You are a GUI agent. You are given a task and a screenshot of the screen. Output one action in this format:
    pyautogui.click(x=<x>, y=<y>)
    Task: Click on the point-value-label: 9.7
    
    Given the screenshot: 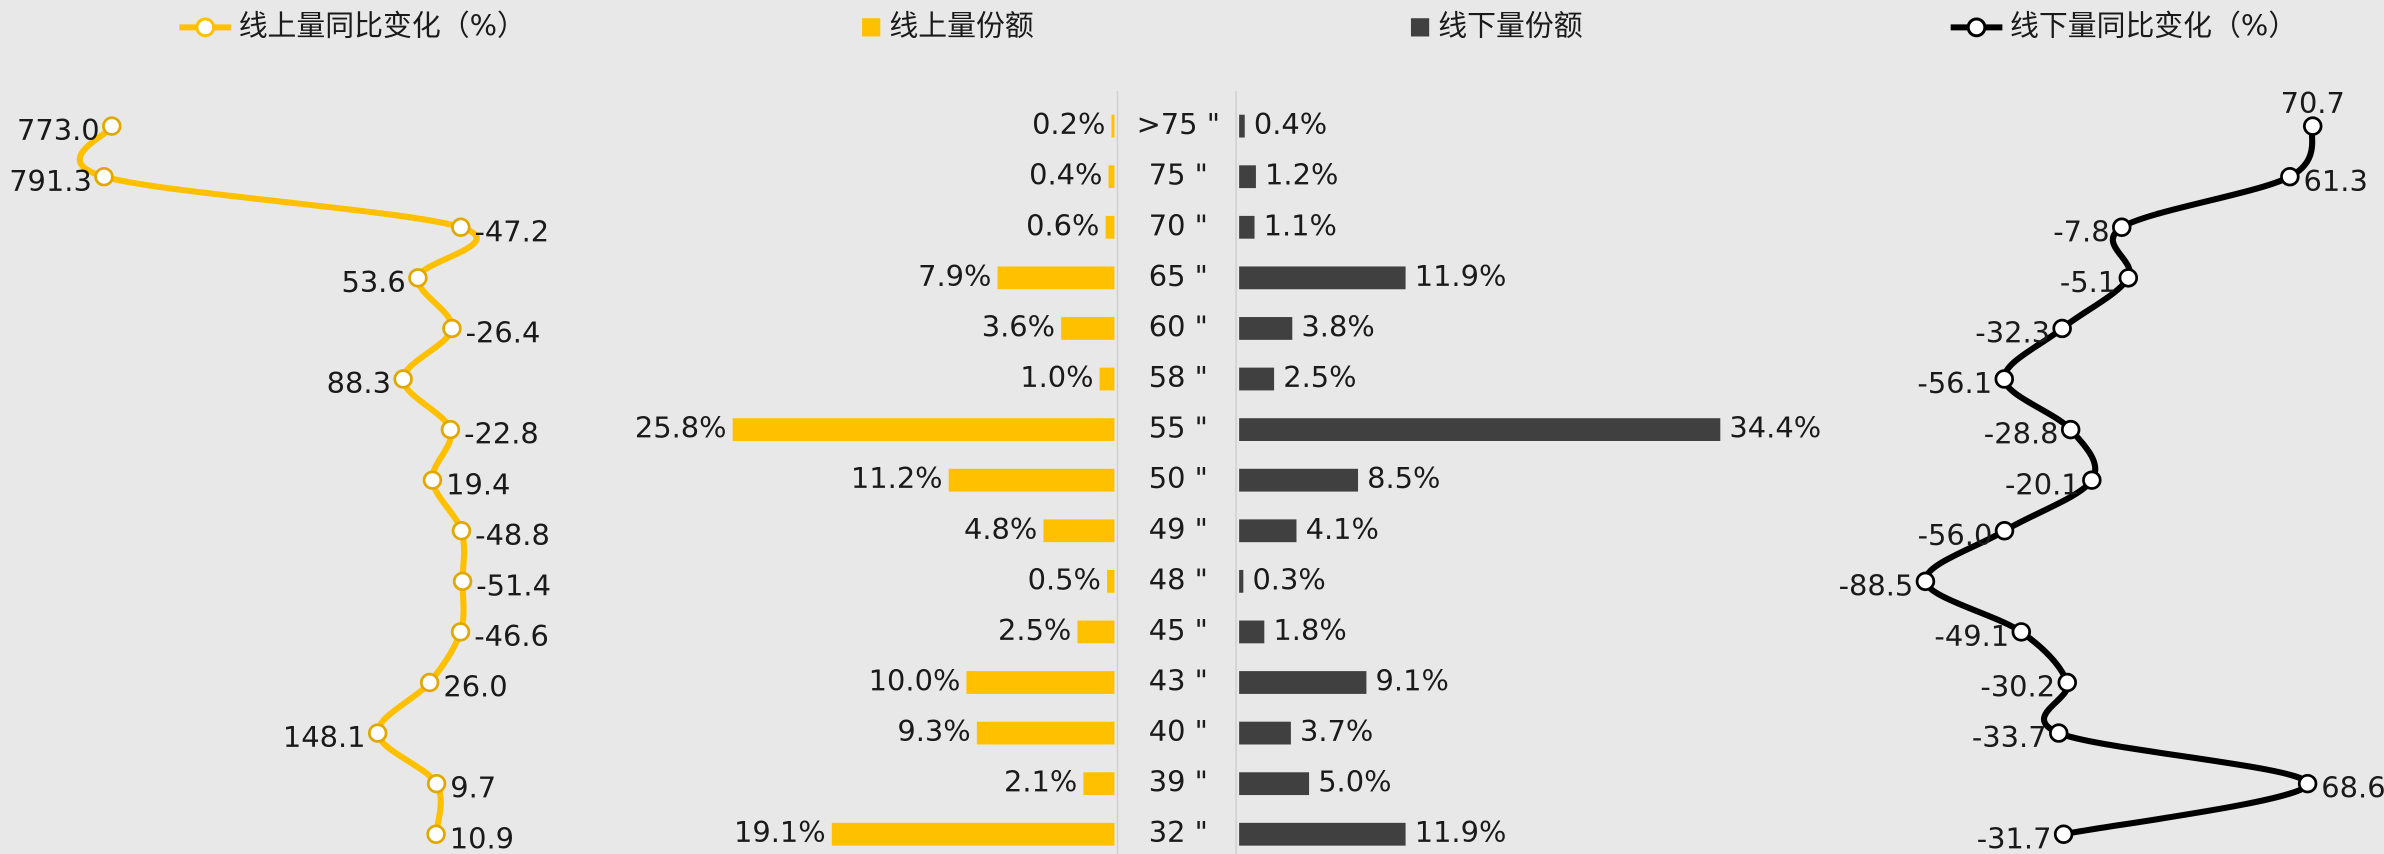 What is the action you would take?
    pyautogui.click(x=473, y=788)
    